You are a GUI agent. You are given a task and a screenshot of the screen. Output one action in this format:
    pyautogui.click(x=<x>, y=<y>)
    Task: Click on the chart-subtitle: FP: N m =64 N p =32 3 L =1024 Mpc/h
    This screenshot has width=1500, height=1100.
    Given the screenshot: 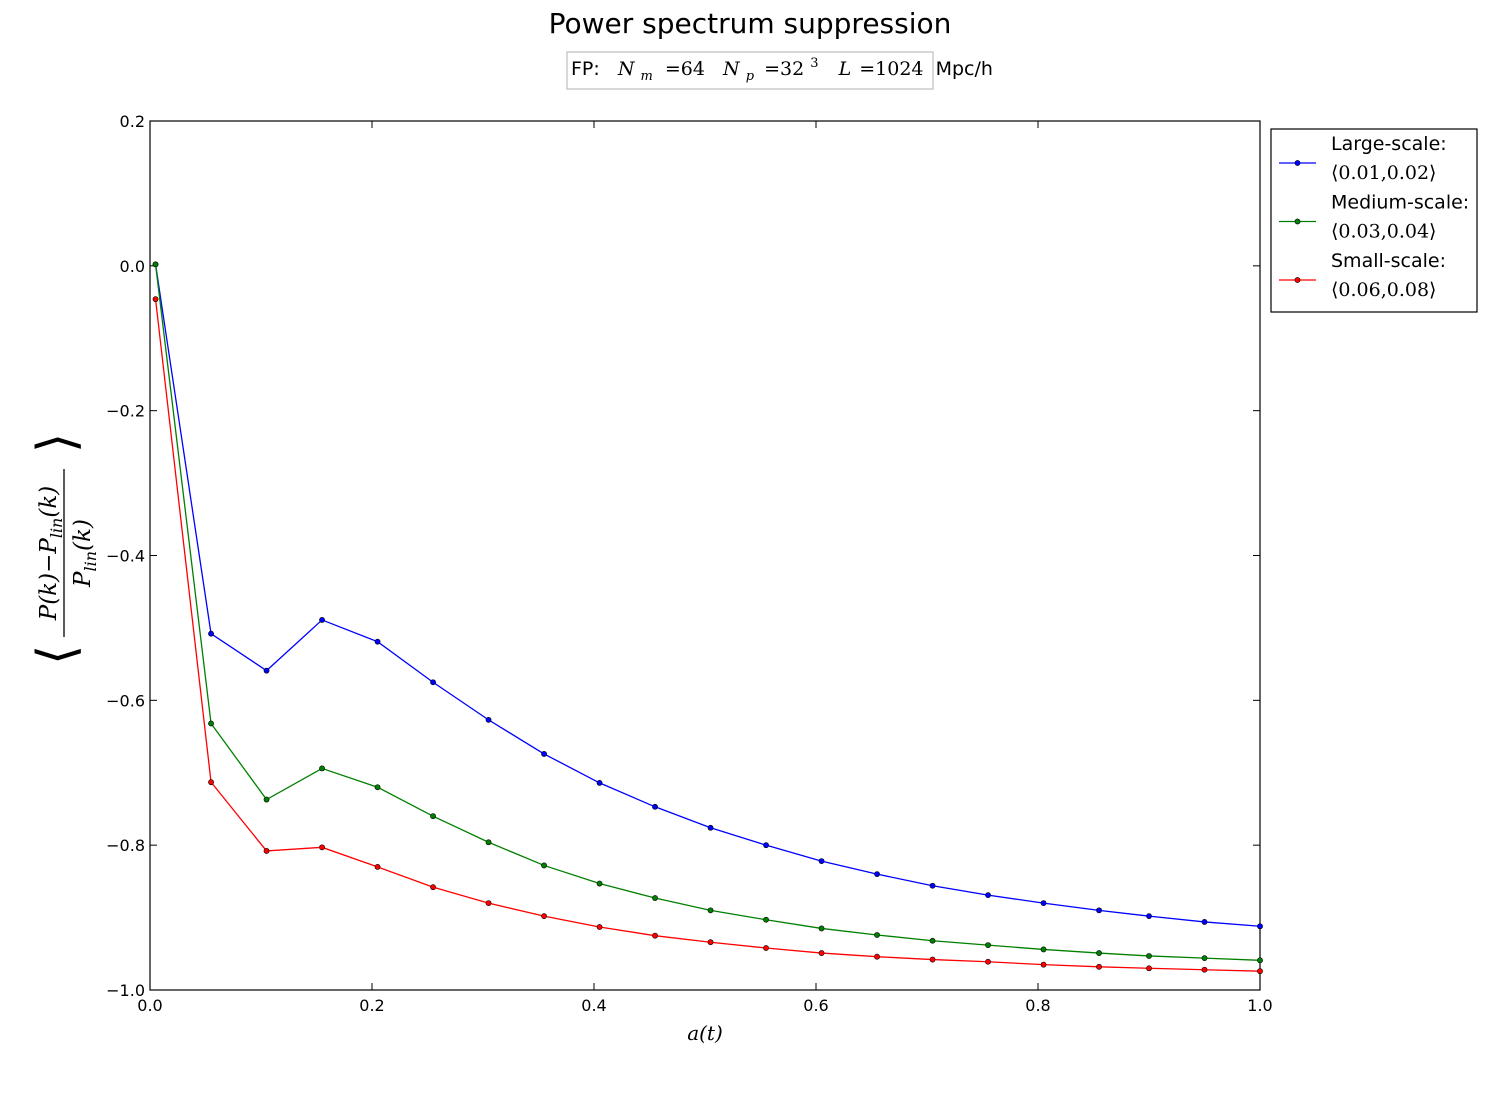 What is the action you would take?
    pyautogui.click(x=779, y=70)
    